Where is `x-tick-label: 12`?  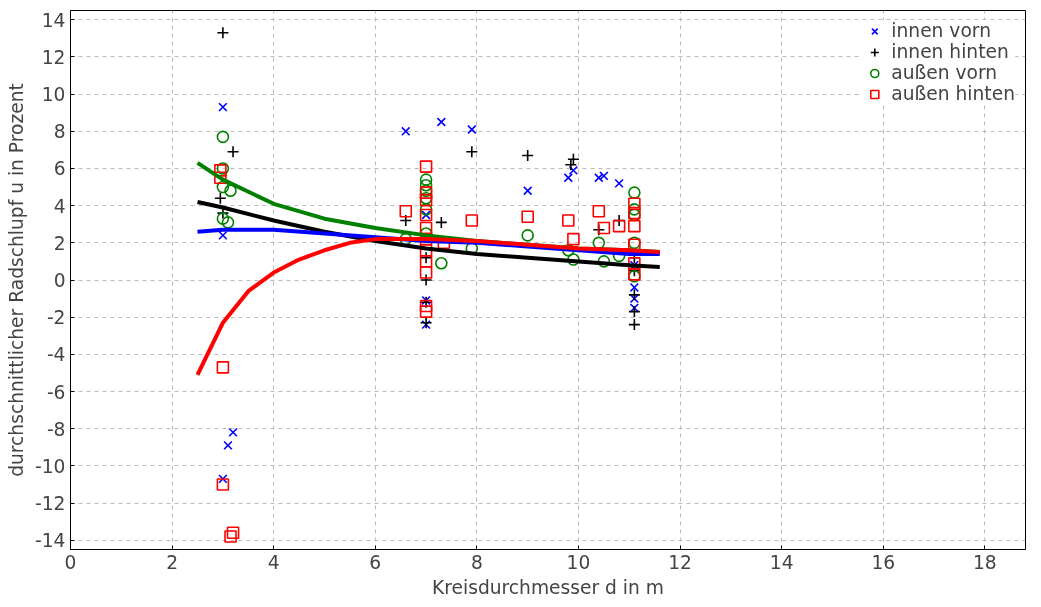 x-tick-label: 12 is located at coordinates (680, 562).